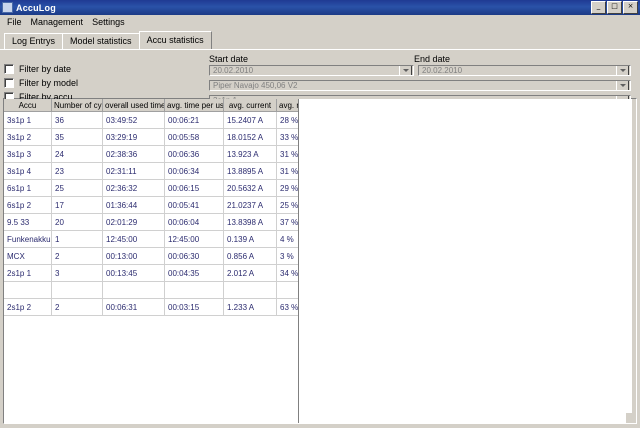  I want to click on table-row: 2s1p 1 3 00:13:45 00:04:35 2.012 A 34 %, so click(151, 273).